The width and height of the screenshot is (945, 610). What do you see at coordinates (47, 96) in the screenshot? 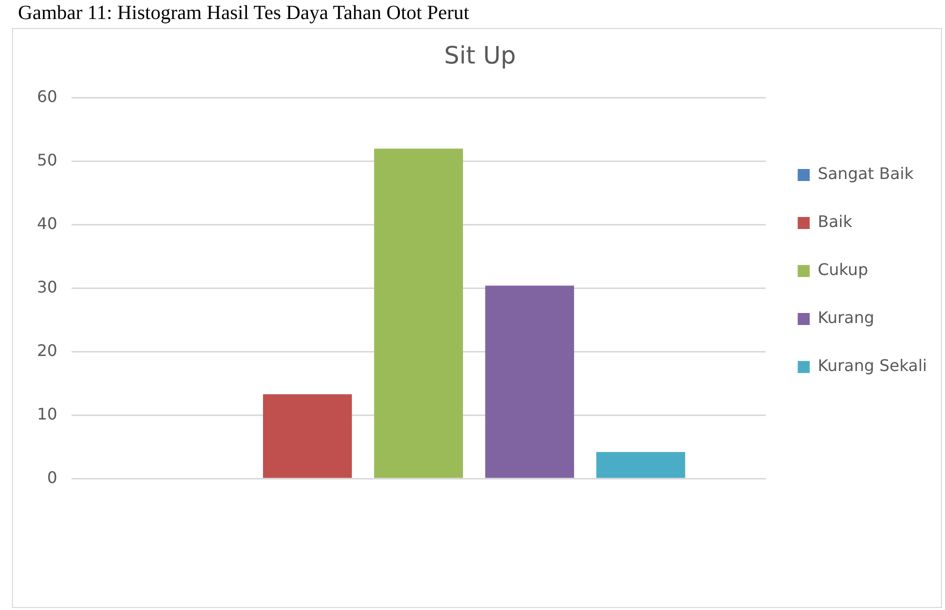
I see `y-tick-label: 60` at bounding box center [47, 96].